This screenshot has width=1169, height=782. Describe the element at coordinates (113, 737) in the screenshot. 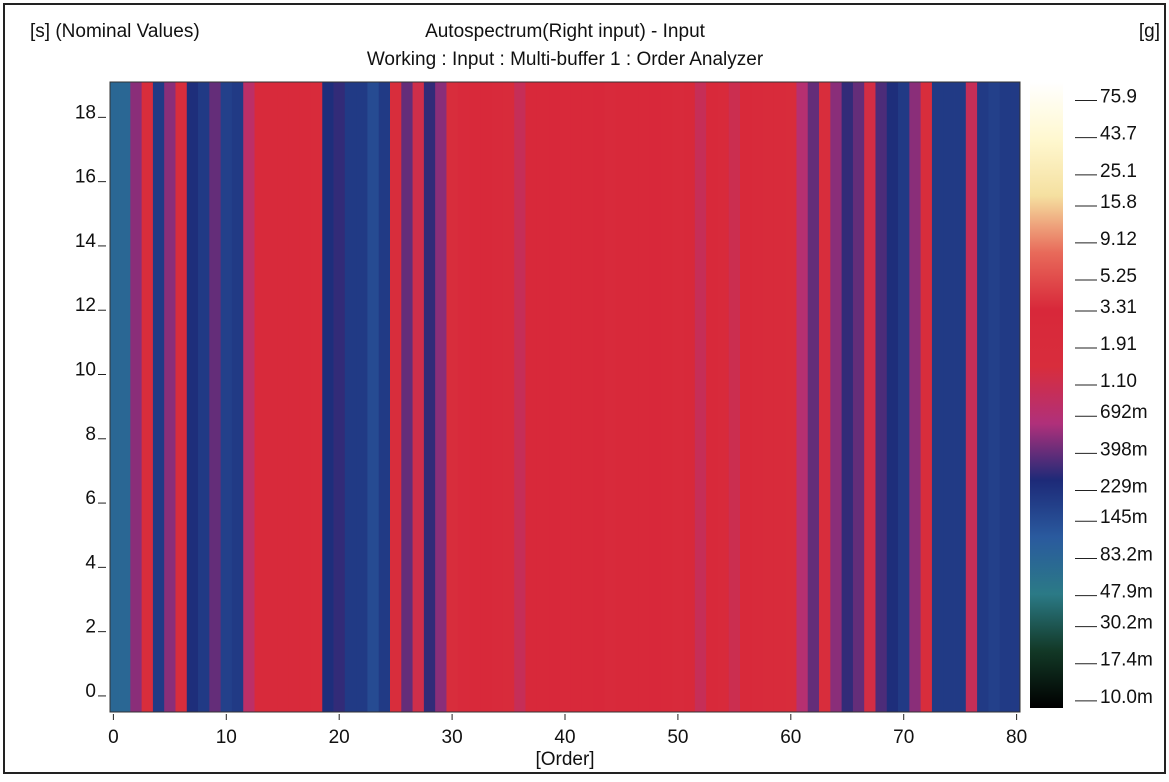

I see `x-tick-label: 0` at that location.